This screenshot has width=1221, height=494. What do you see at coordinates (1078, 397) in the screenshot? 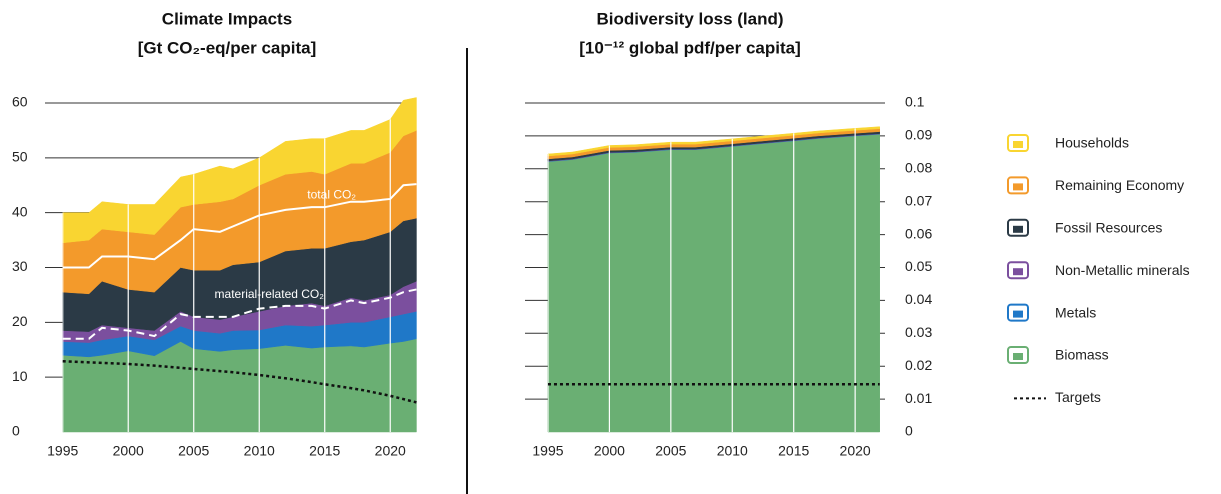
I see `legend-label: Targets` at bounding box center [1078, 397].